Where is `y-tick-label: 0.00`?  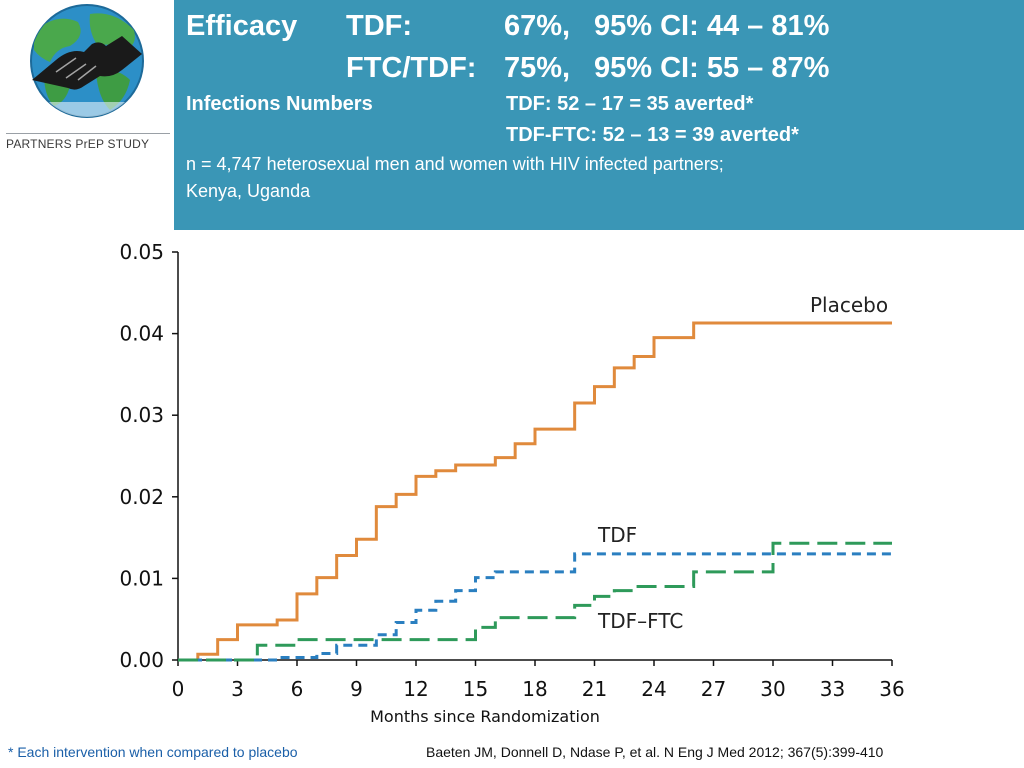
y-tick-label: 0.00 is located at coordinates (141, 660).